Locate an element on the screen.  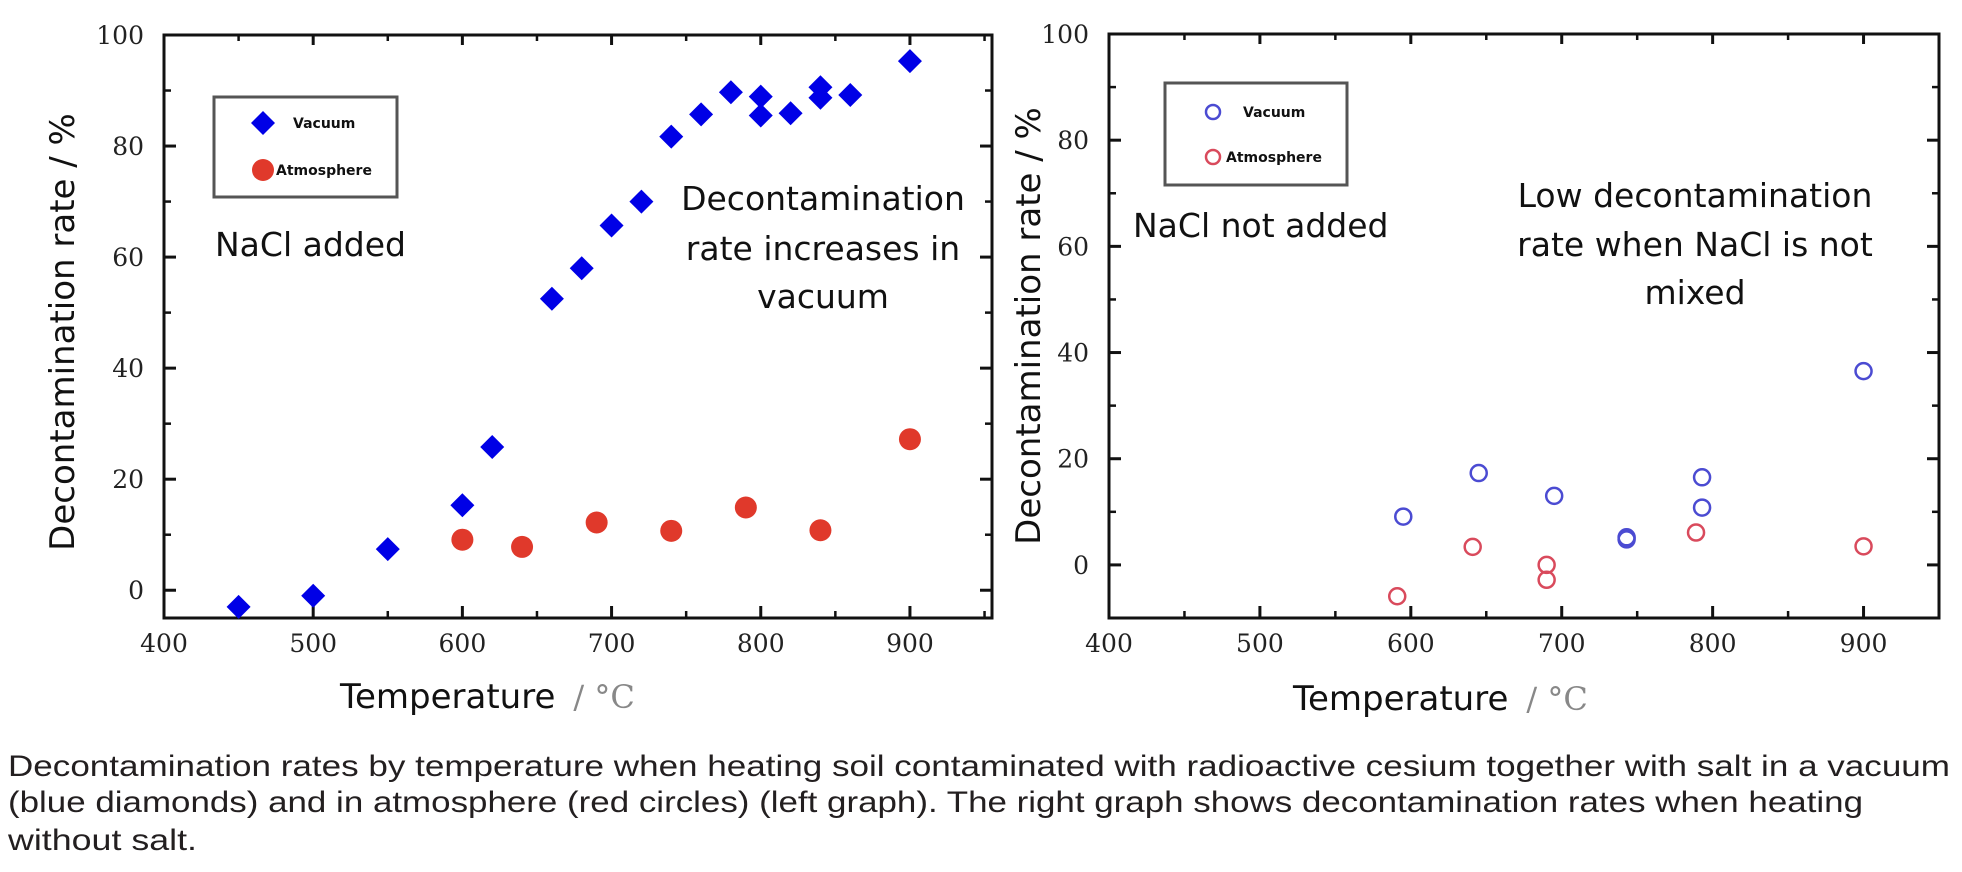
right-x-tick-label: 600 is located at coordinates (1411, 643).